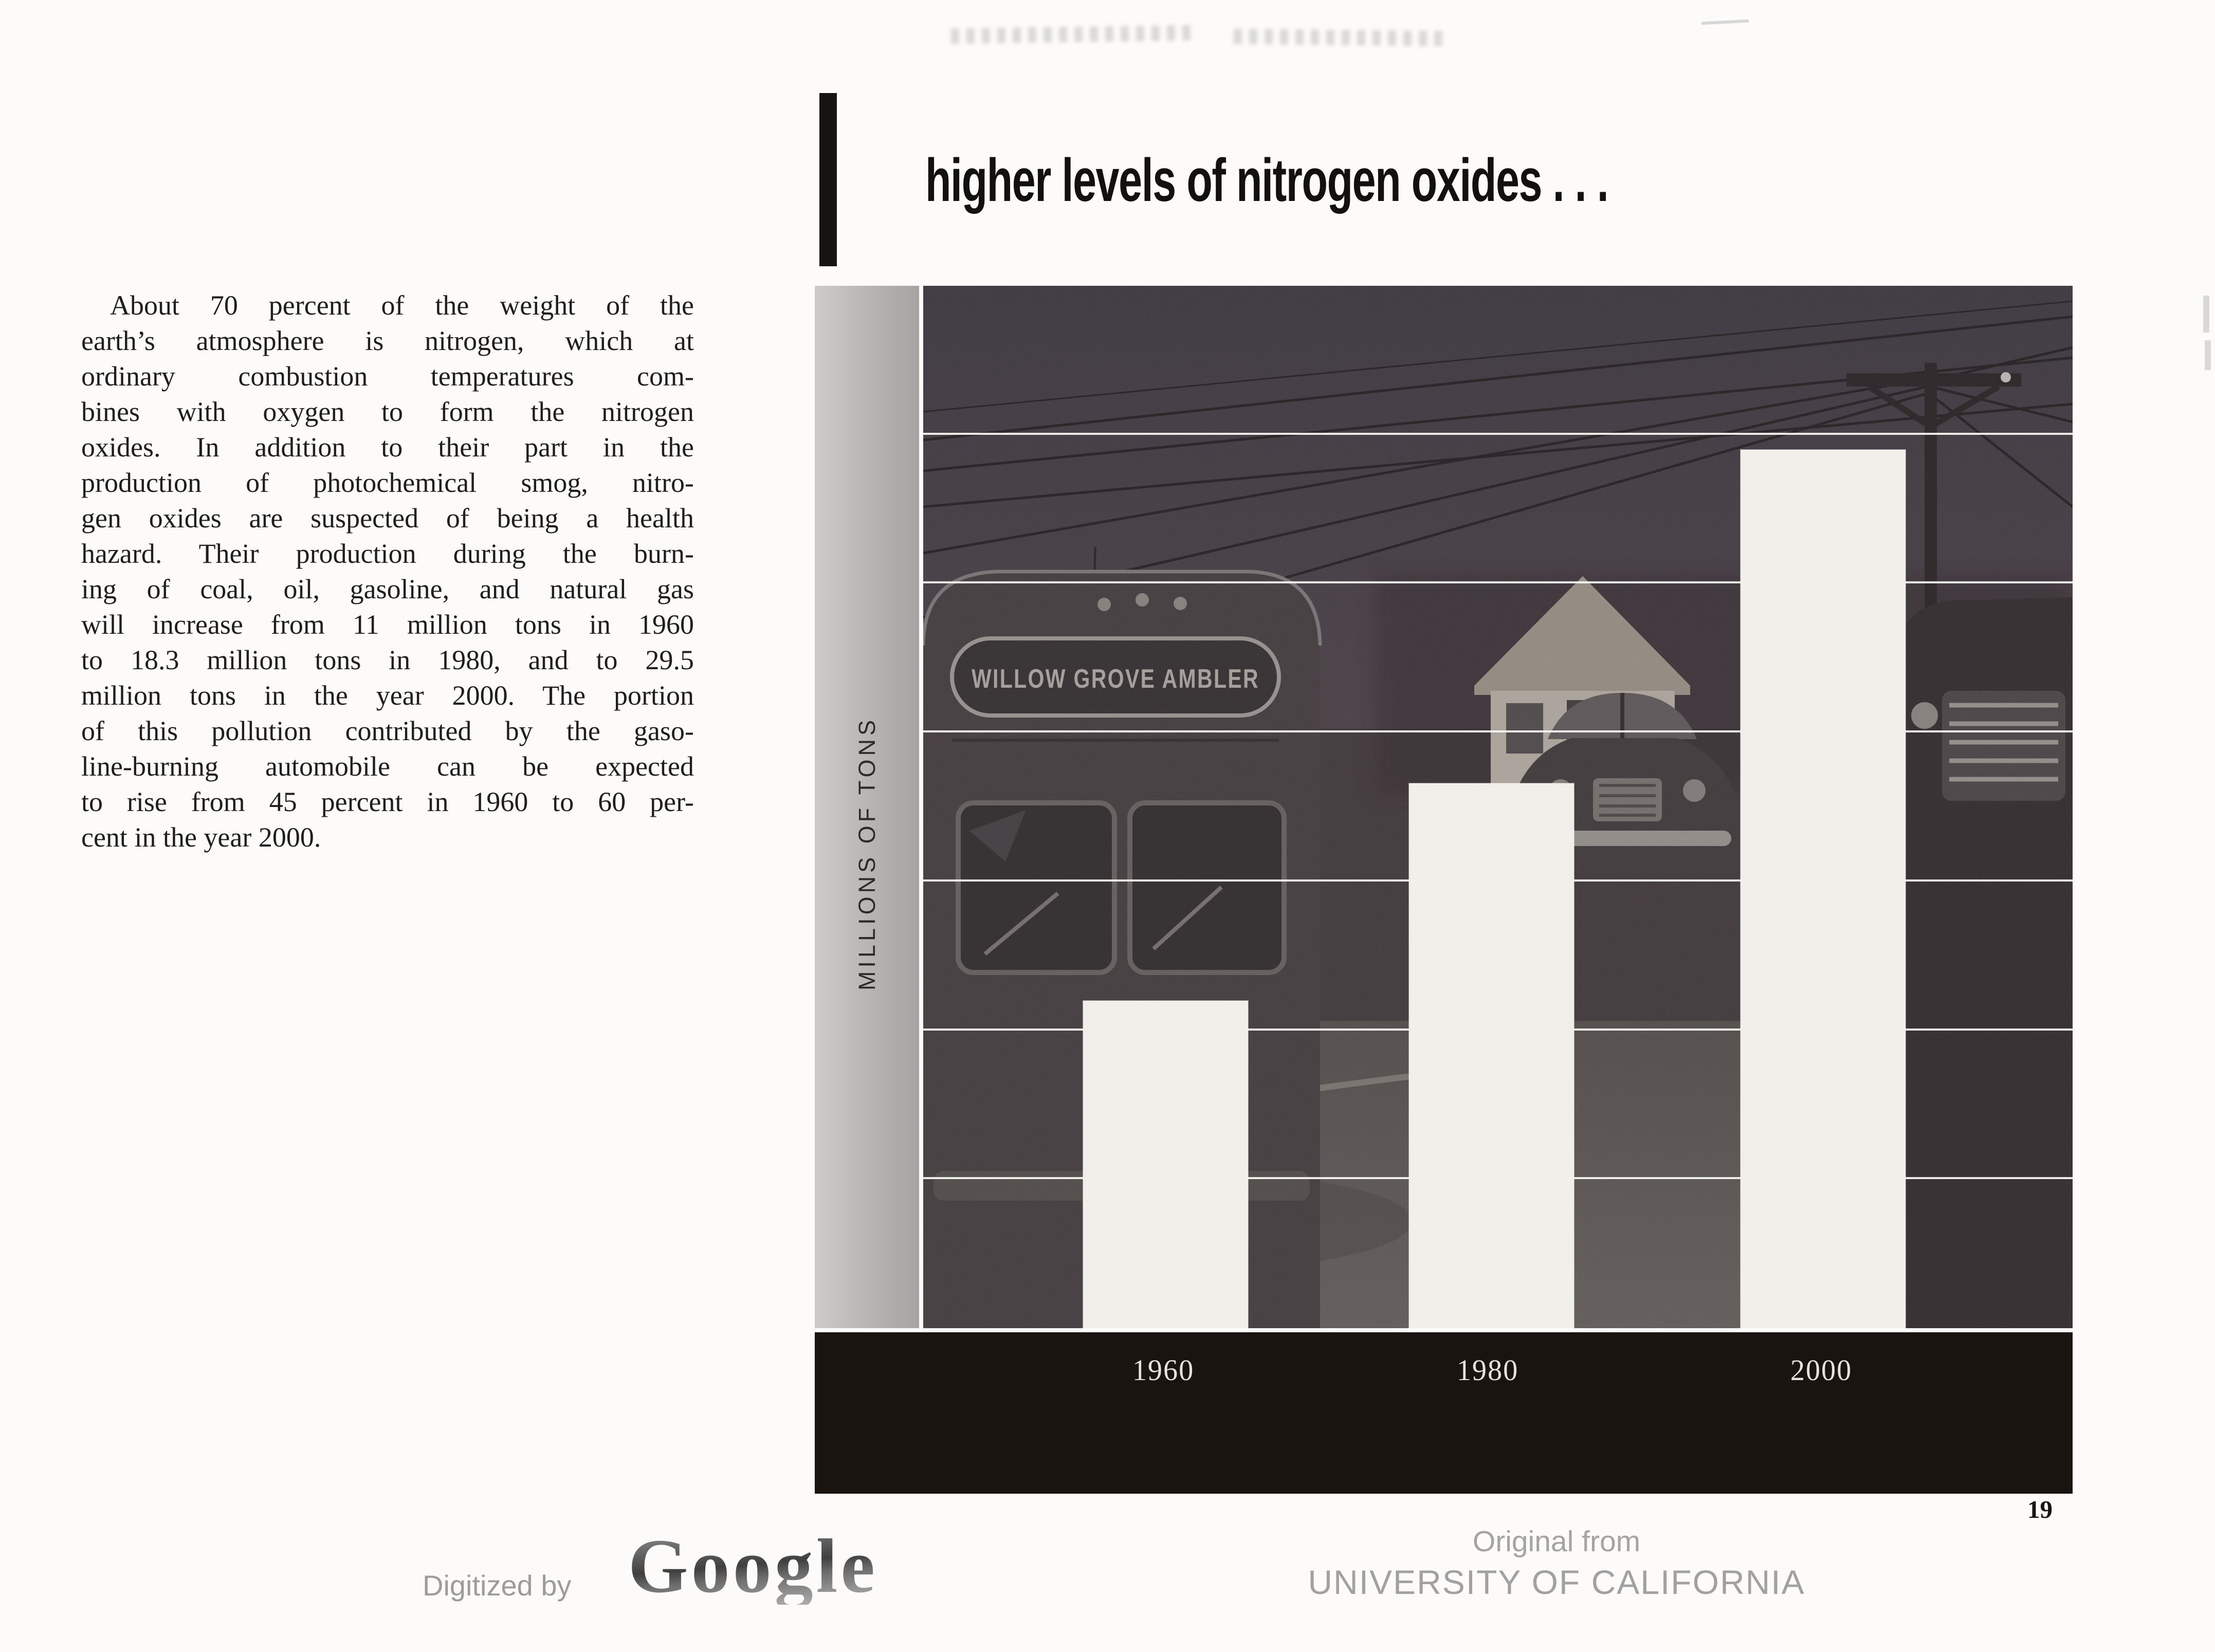  I want to click on chart-bar-1980, so click(1491, 1055).